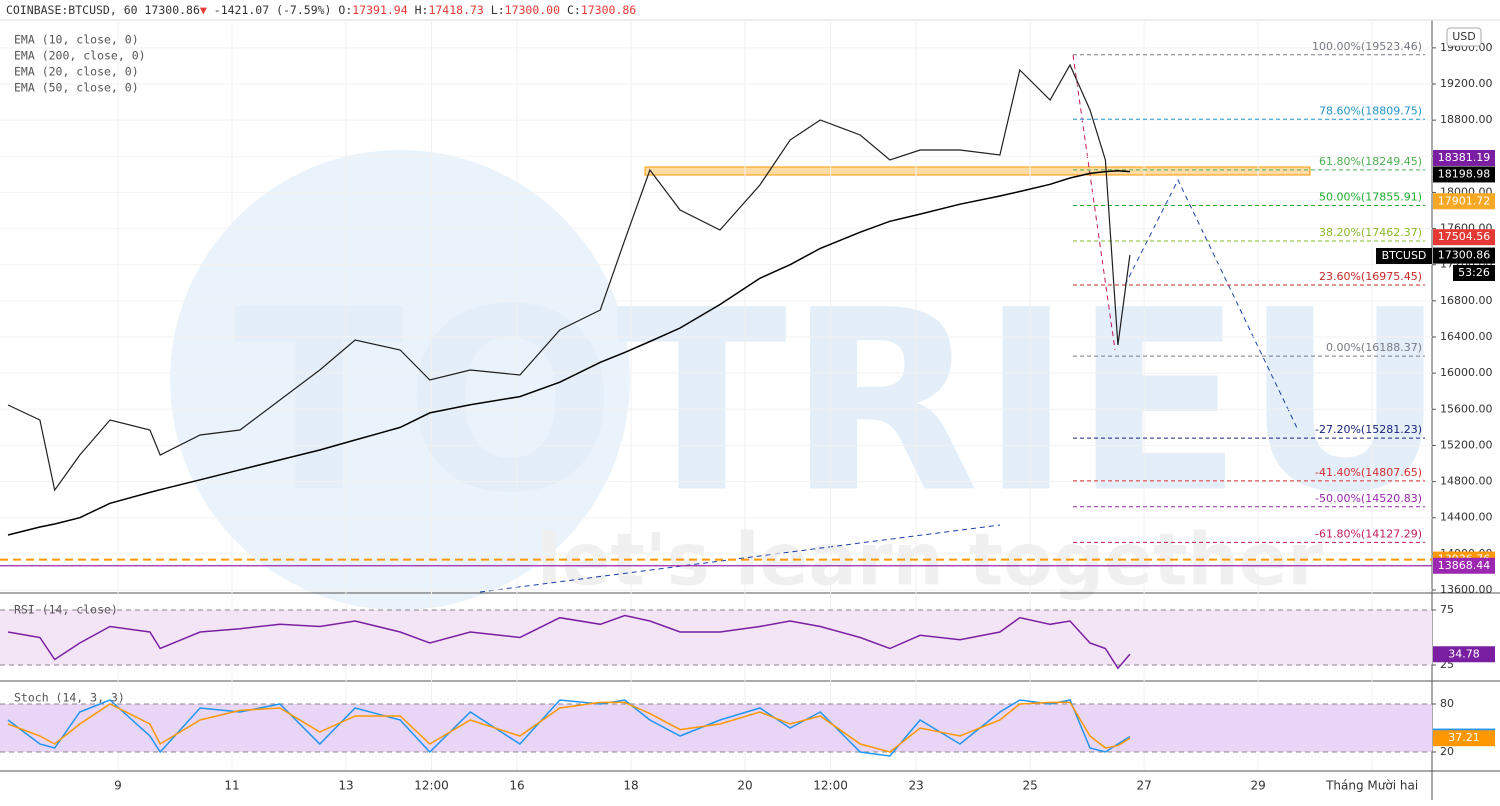 This screenshot has width=1500, height=806. Describe the element at coordinates (72, 10) in the screenshot. I see `symbol: COINBASE:BTCUSD, 60` at that location.